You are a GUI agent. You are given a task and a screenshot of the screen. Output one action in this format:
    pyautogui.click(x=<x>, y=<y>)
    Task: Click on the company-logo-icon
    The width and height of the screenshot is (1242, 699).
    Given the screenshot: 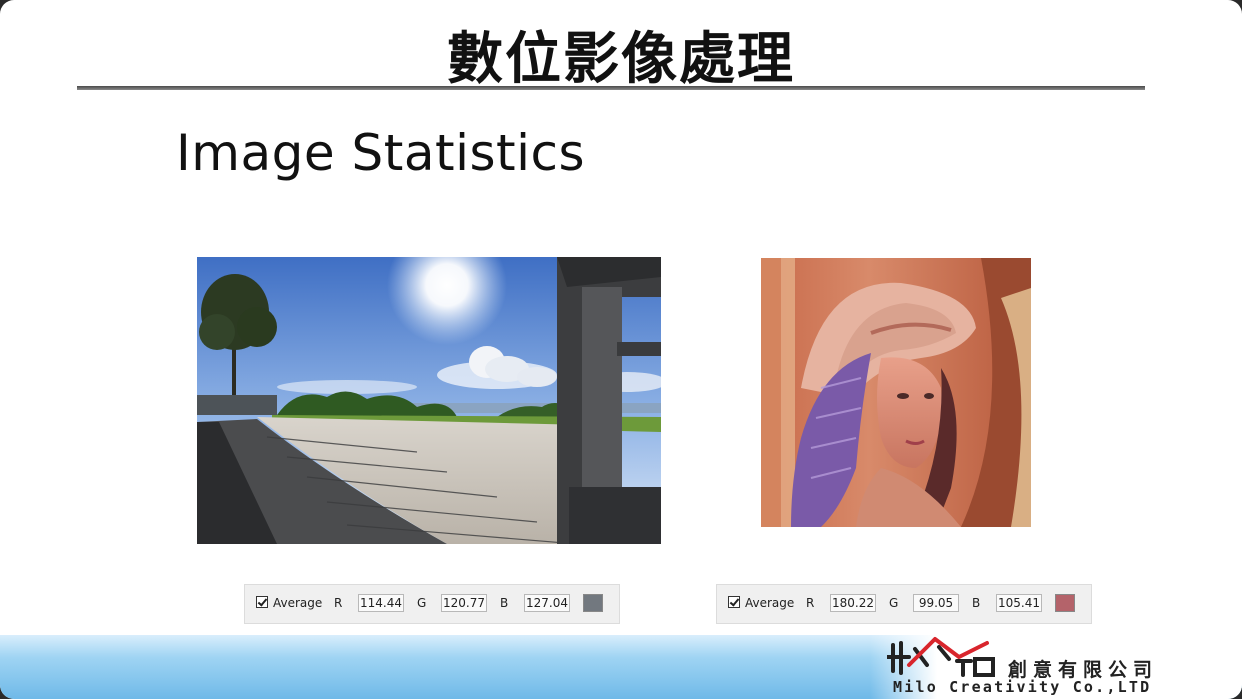 What is the action you would take?
    pyautogui.click(x=943, y=657)
    